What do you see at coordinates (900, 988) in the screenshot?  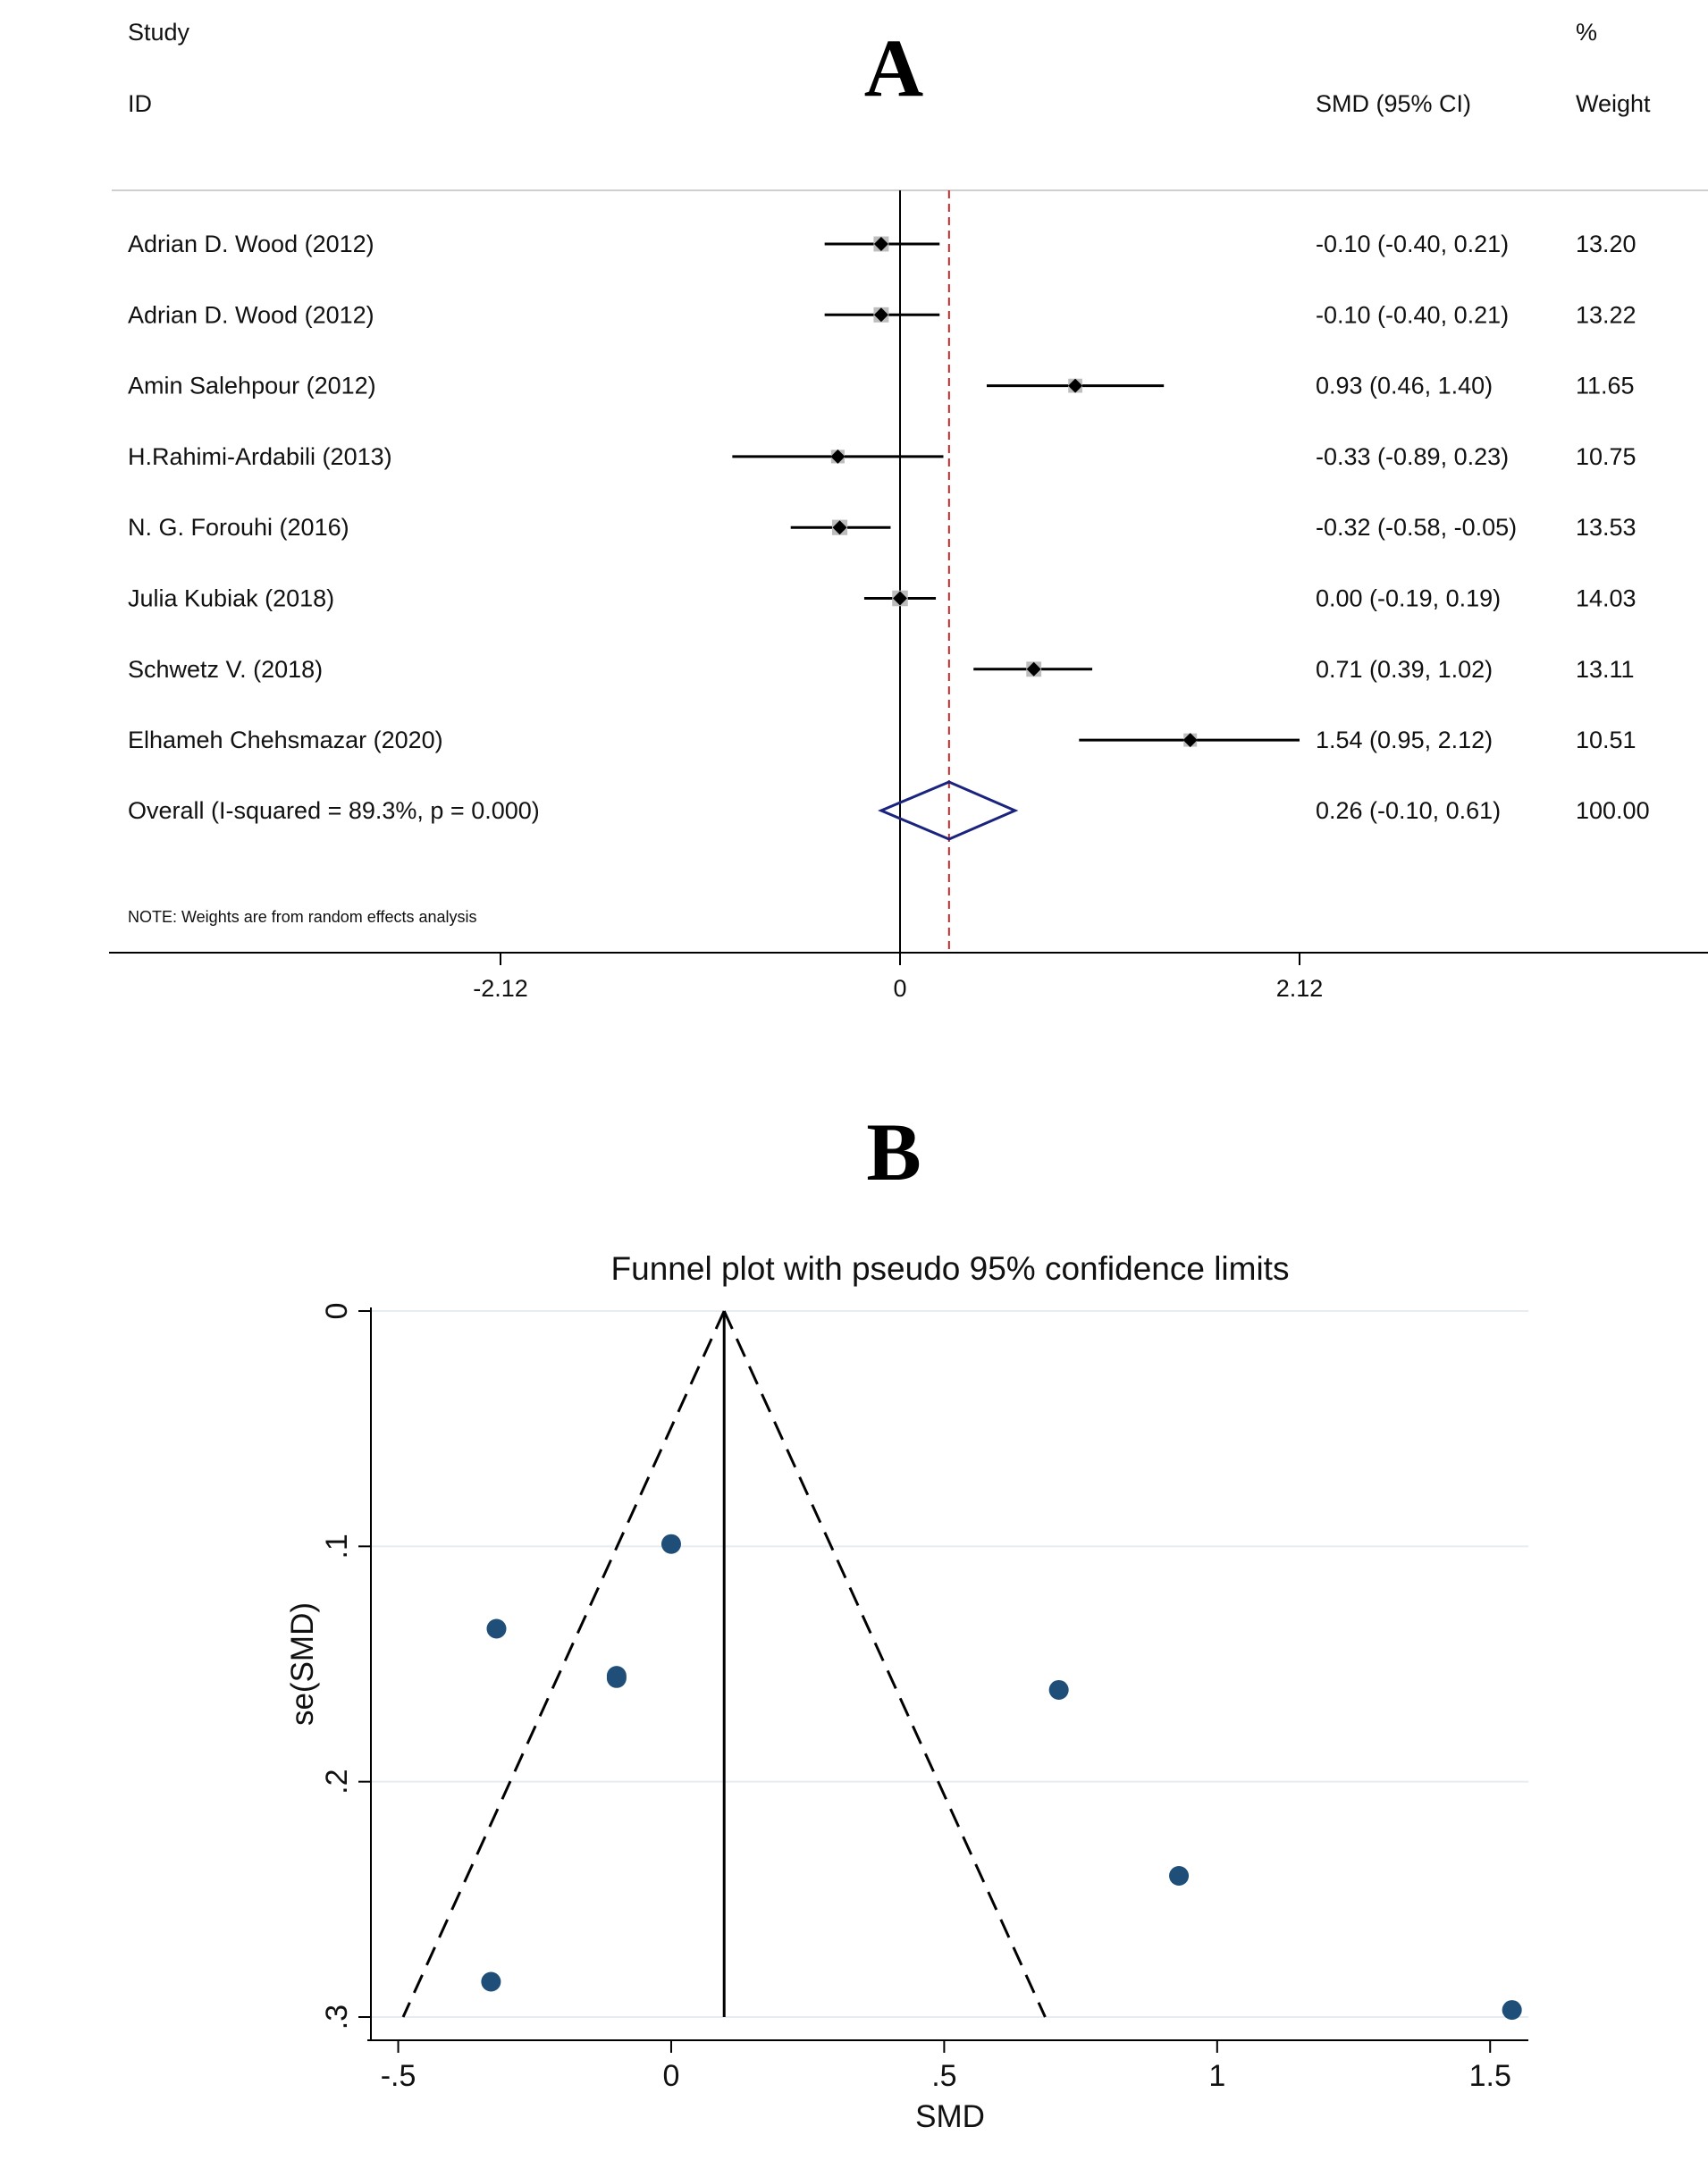 I see `forest-x-tick-label: 0` at bounding box center [900, 988].